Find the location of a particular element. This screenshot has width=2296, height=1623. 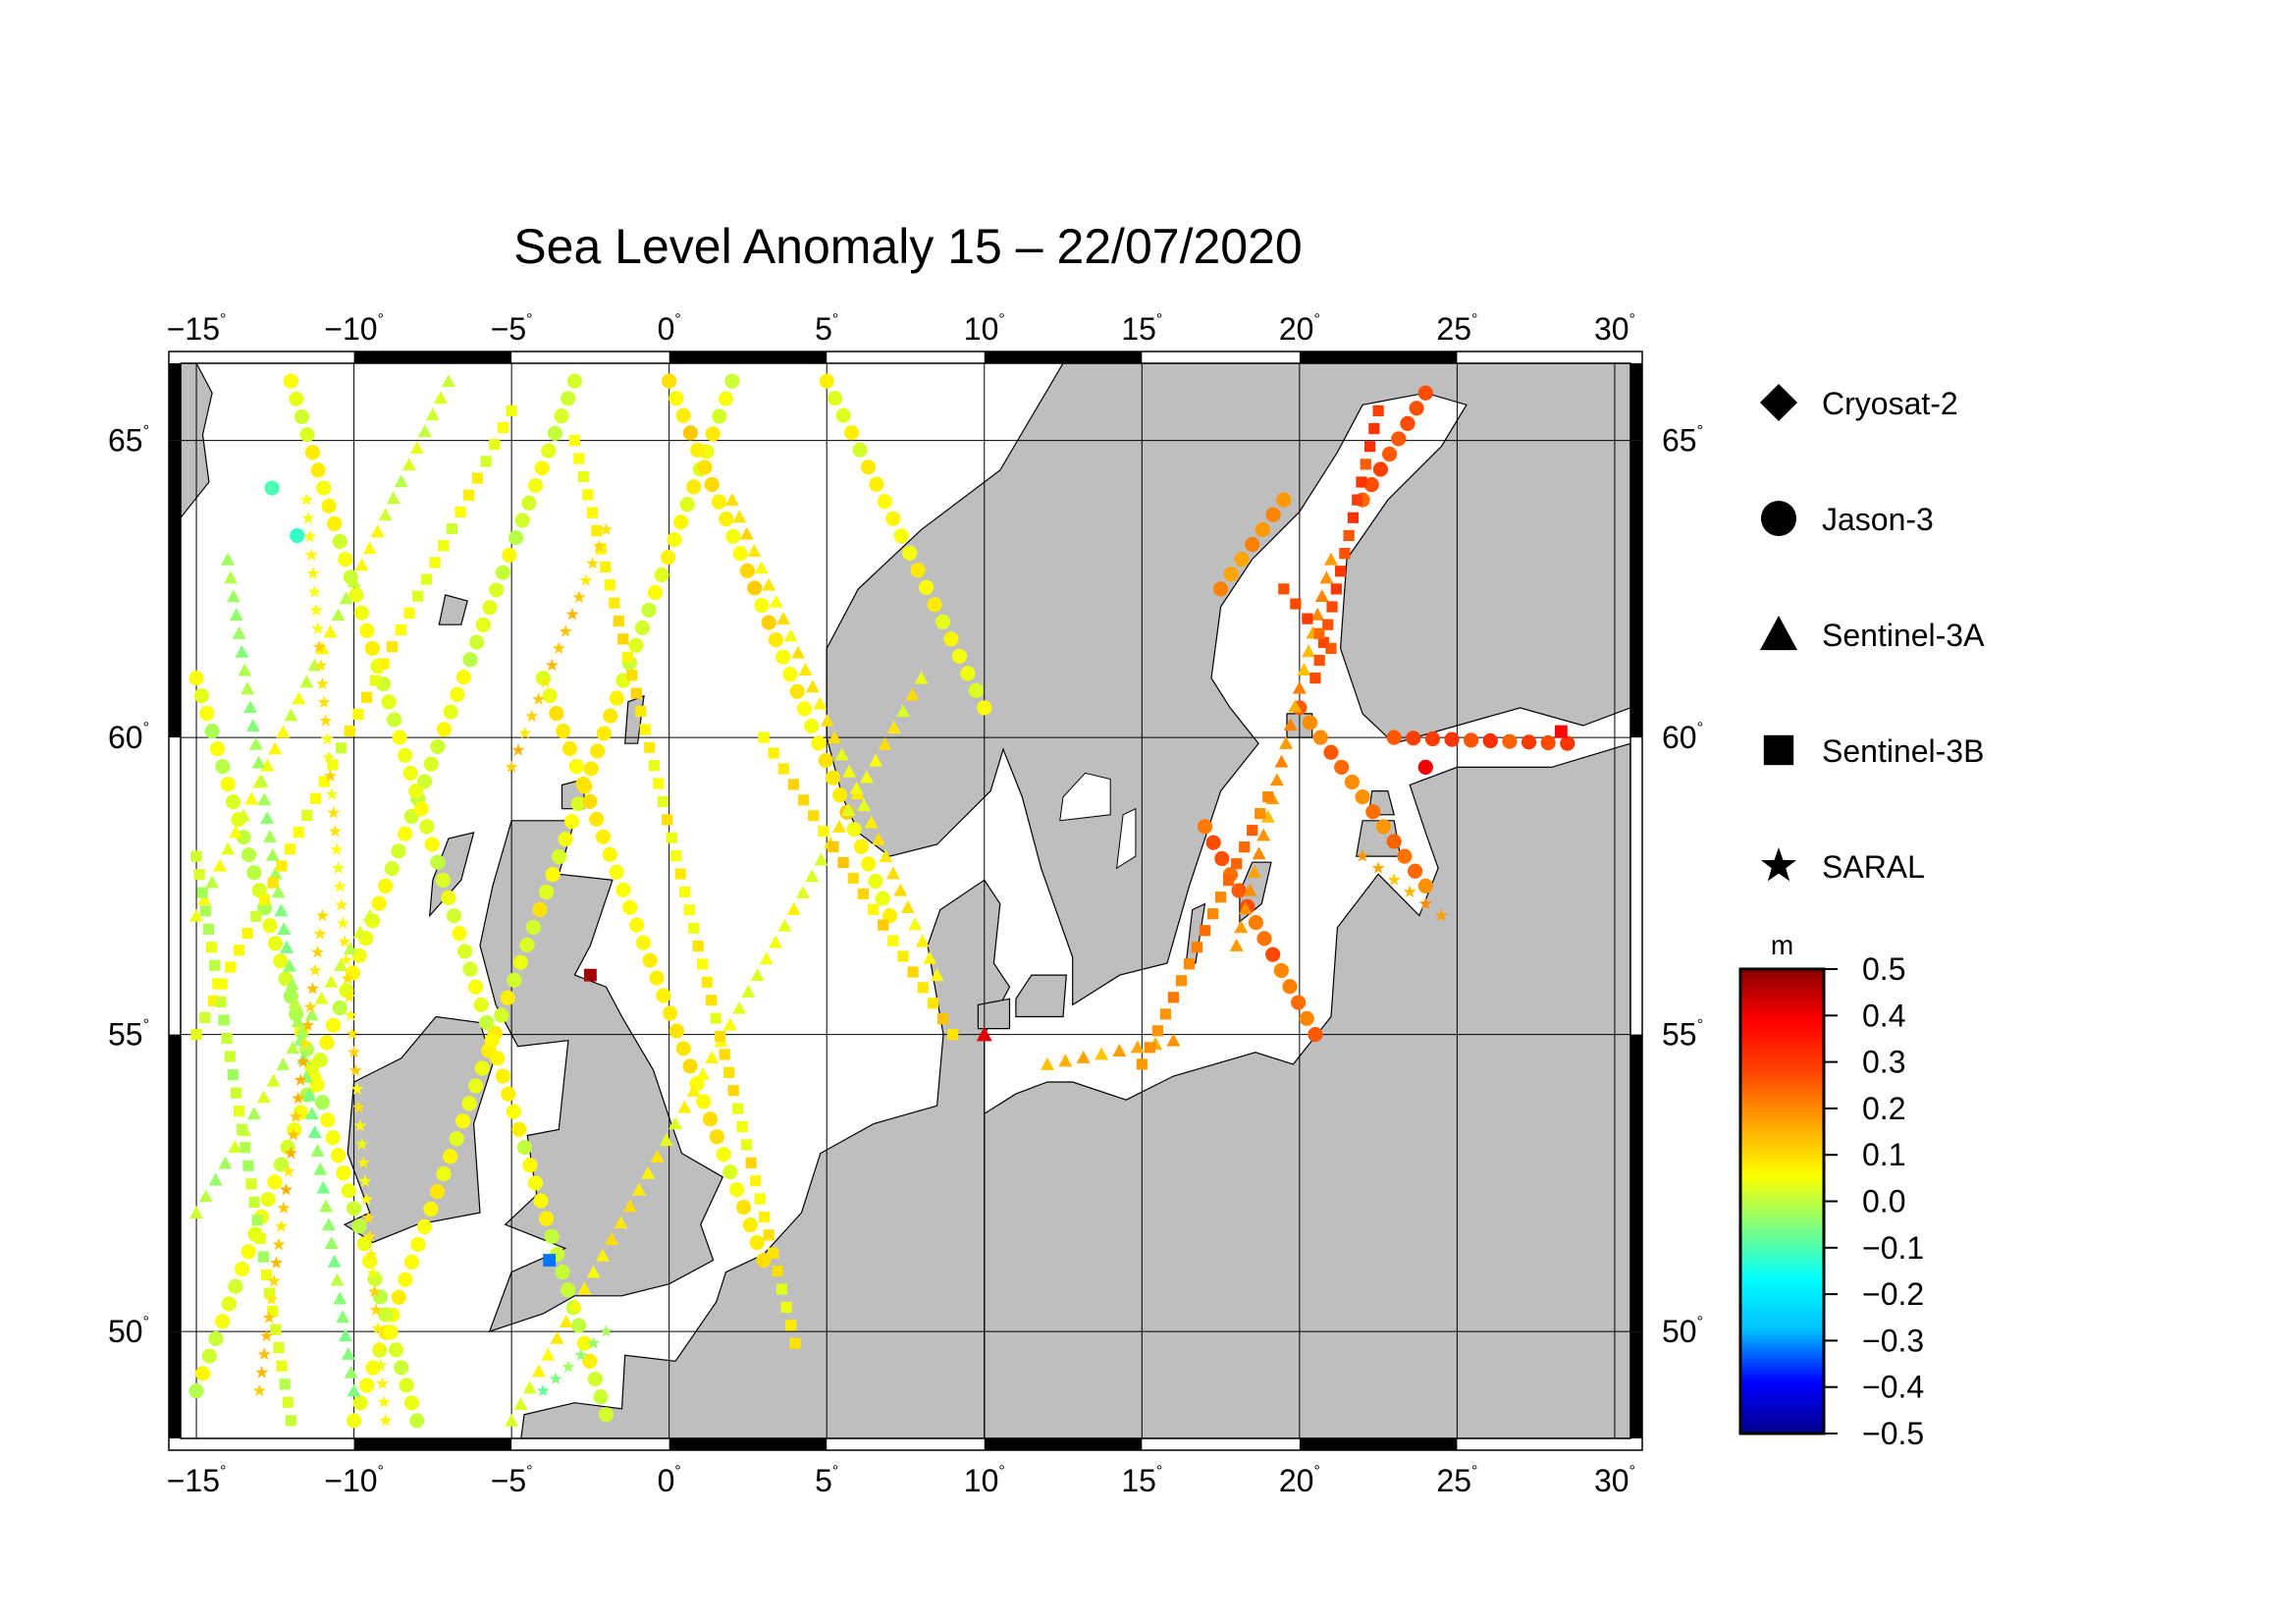

lon-tick-label-bottom: −15° is located at coordinates (197, 1480).